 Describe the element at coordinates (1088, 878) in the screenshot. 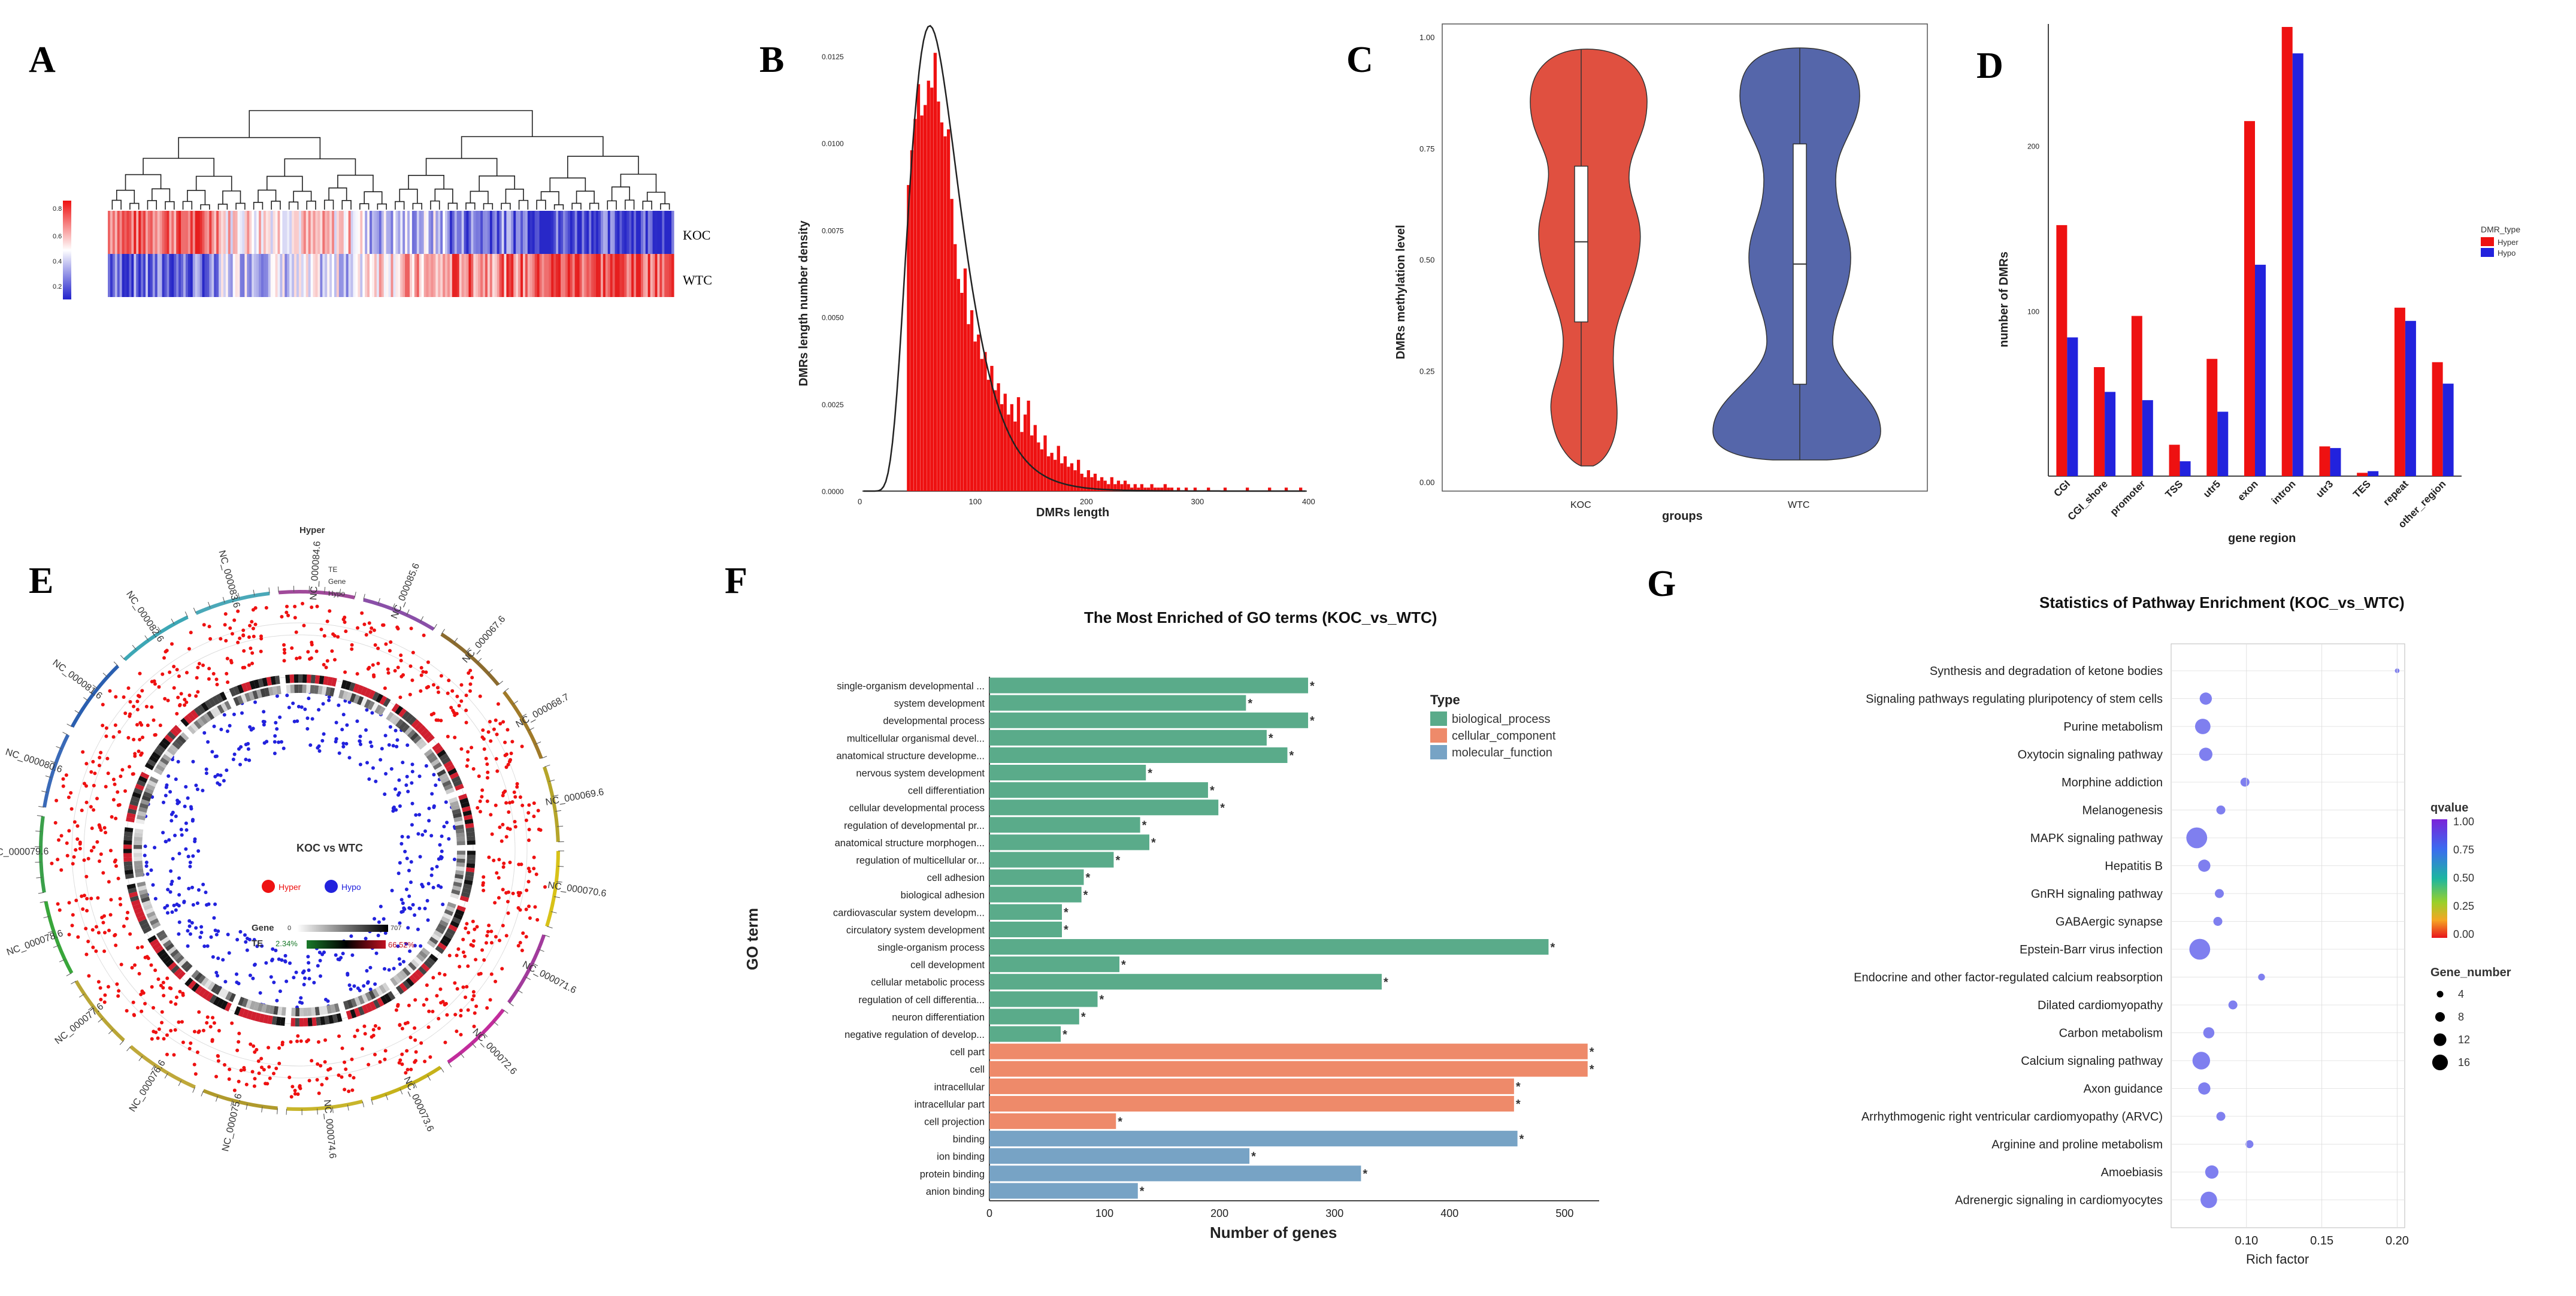

I see `significance-marker: *` at that location.